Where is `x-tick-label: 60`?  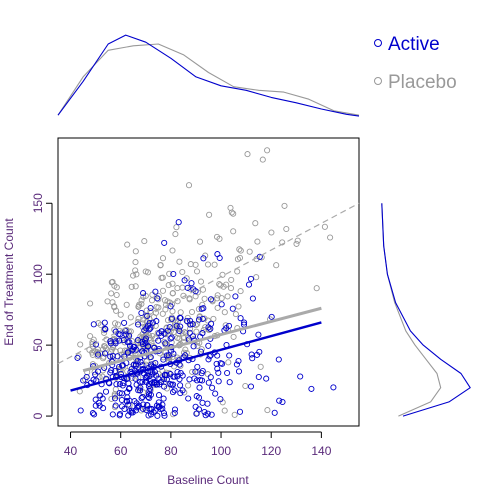
x-tick-label: 60 is located at coordinates (121, 451).